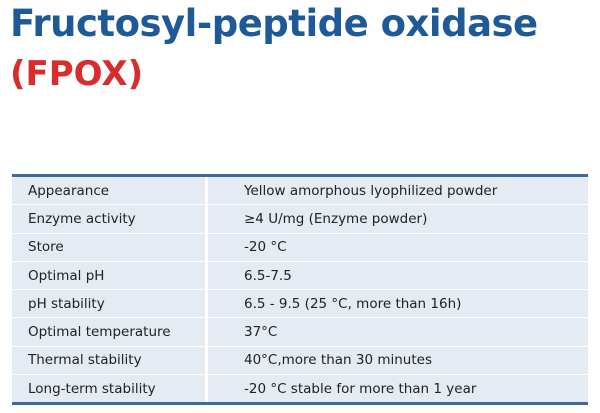 This screenshot has width=600, height=413. Describe the element at coordinates (371, 190) in the screenshot. I see `value-cell: Yellow amorphous lyophilized powder` at that location.